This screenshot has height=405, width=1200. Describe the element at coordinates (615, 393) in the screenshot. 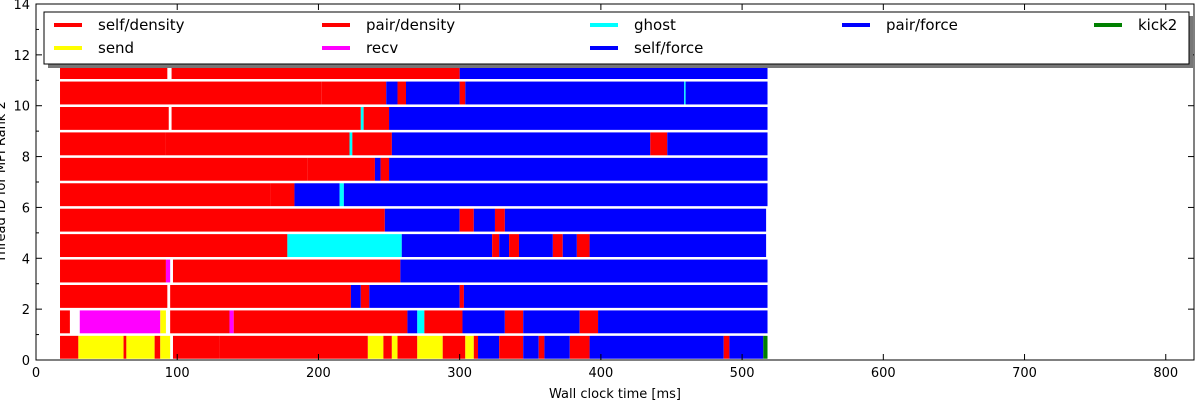

I see `x-axis-label: Wall clock time [ms]` at that location.